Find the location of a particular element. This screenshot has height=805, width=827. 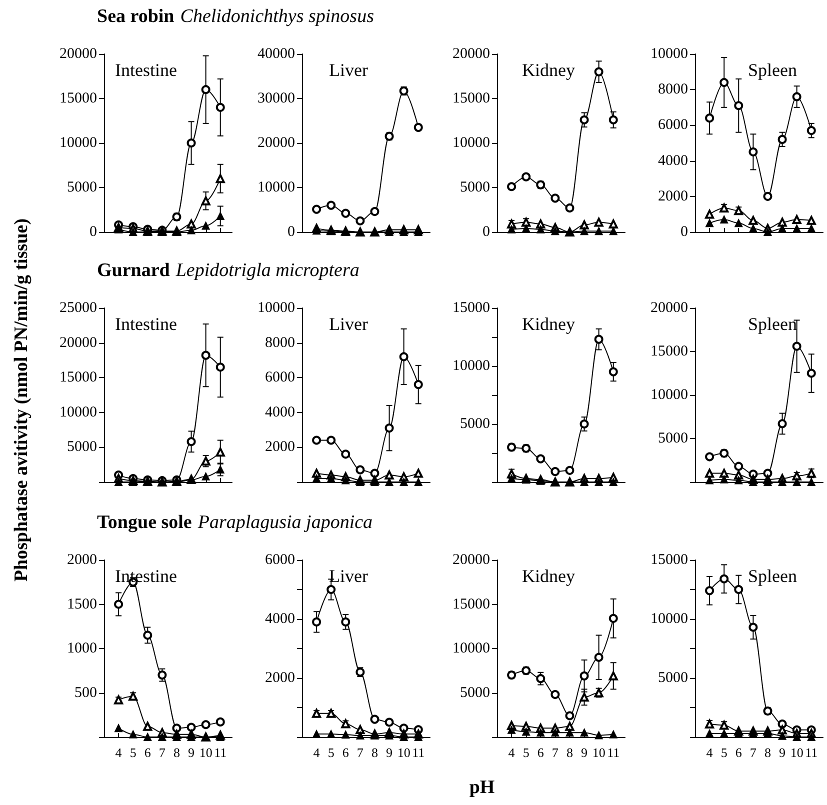

text: Tongue sole is located at coordinates (144, 522).